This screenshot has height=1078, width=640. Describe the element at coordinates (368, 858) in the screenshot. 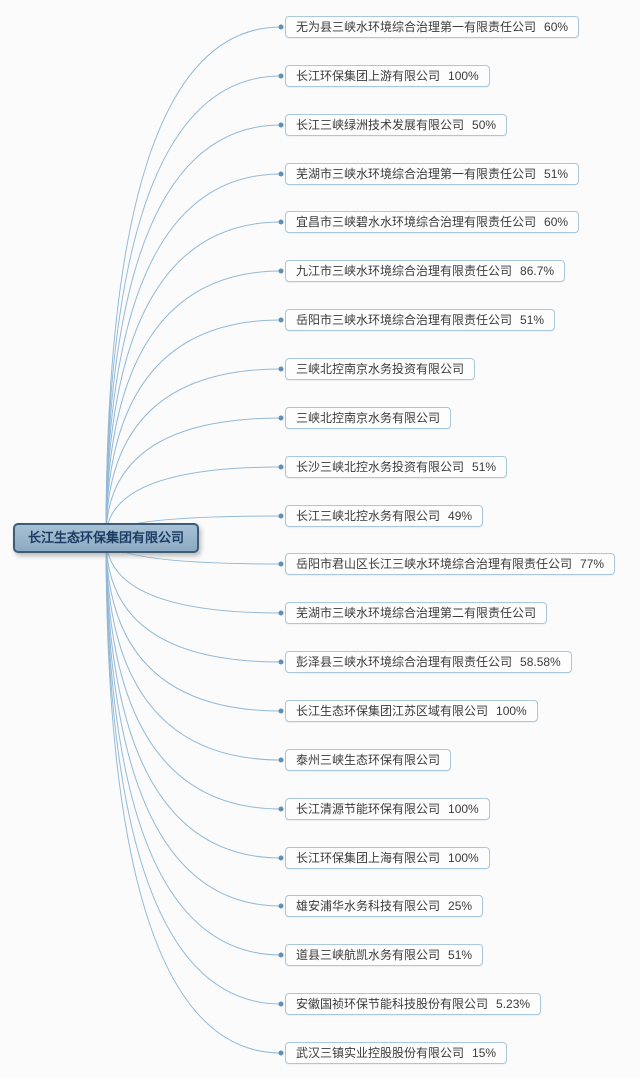

I see `company-name: 长江环保集团上海有限公司` at that location.